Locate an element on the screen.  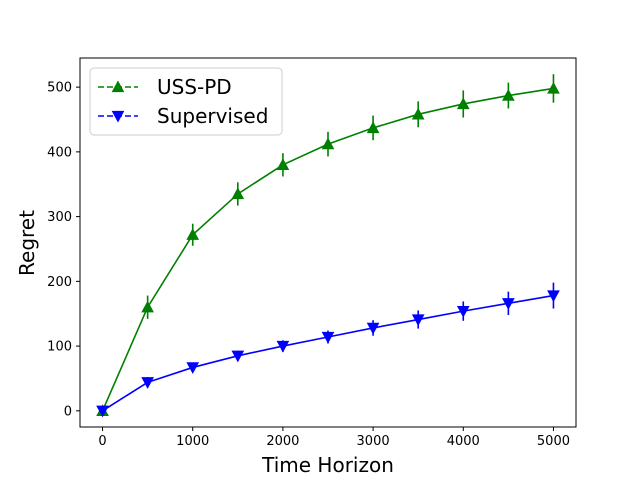
y-axis-label: Regret is located at coordinates (27, 243).